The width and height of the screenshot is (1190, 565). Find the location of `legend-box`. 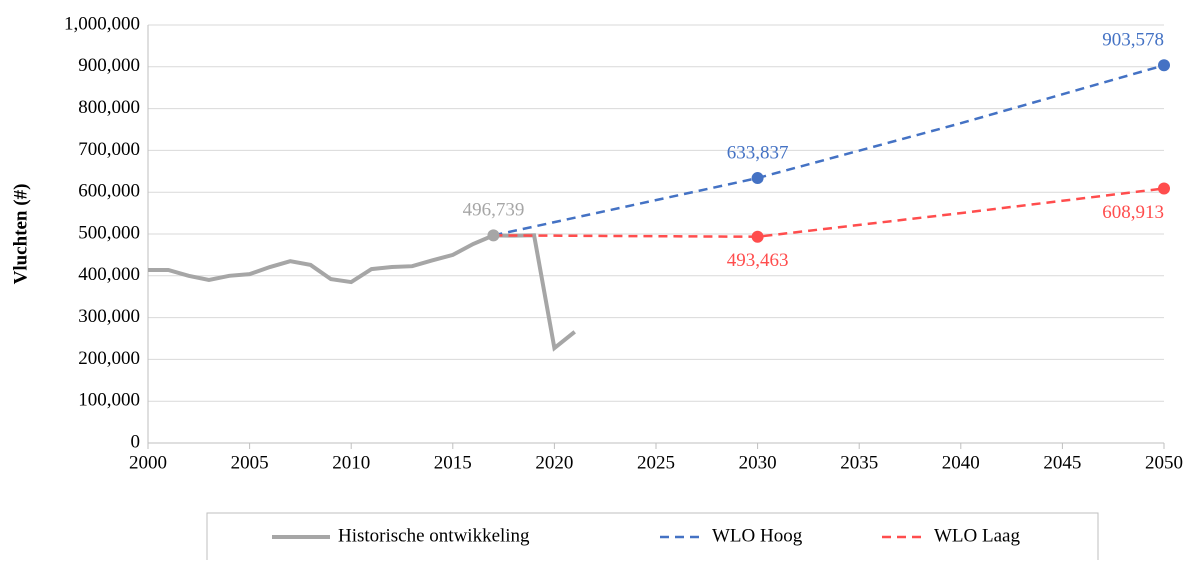

legend-box is located at coordinates (652, 538).